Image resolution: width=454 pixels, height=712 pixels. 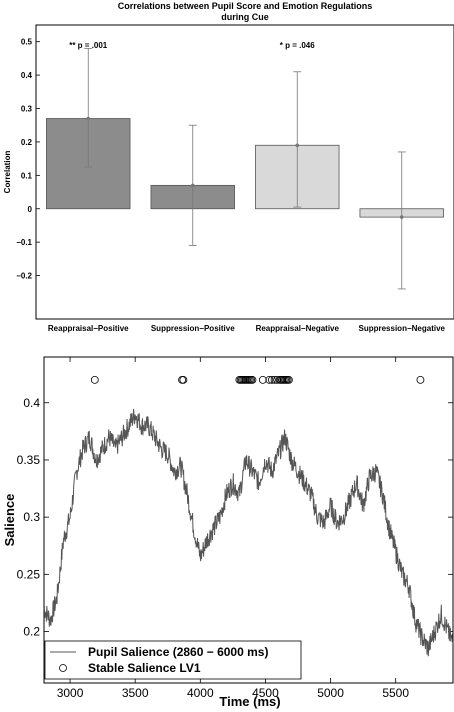 What do you see at coordinates (249, 701) in the screenshot?
I see `salience-chart-xlabel: Time (ms)` at bounding box center [249, 701].